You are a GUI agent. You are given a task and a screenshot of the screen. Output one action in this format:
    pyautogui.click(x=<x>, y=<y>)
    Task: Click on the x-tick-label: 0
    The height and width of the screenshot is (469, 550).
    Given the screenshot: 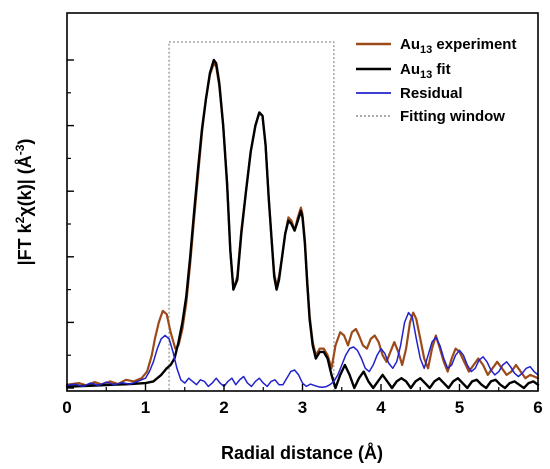 What is the action you would take?
    pyautogui.click(x=66, y=407)
    